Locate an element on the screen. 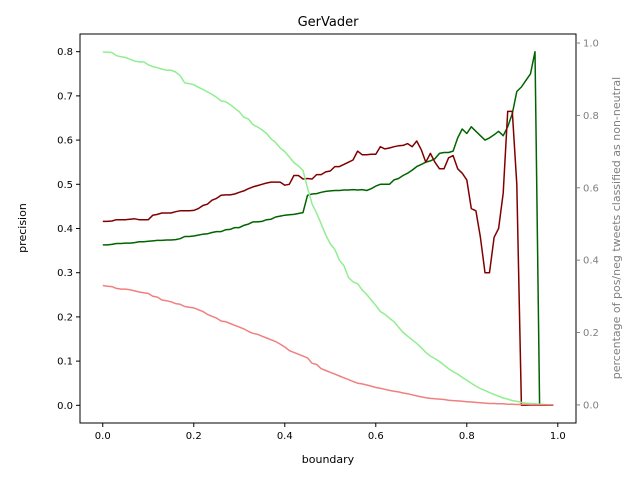 The image size is (640, 480). x-tick-label: 0.6 is located at coordinates (376, 436).